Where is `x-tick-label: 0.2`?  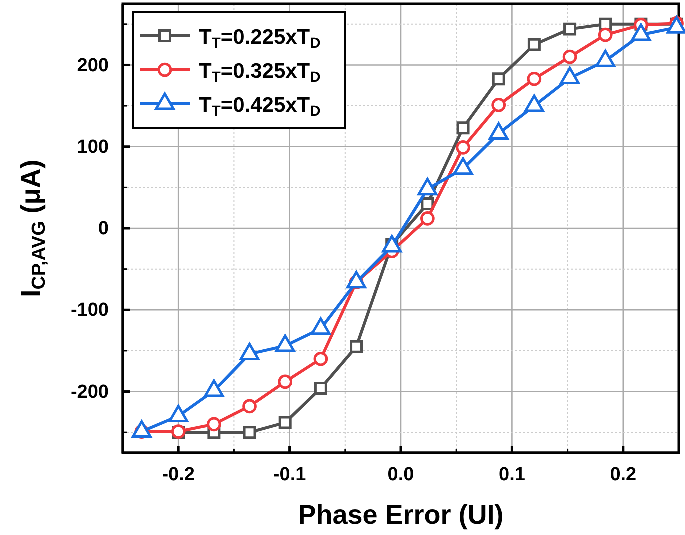 x-tick-label: 0.2 is located at coordinates (623, 475).